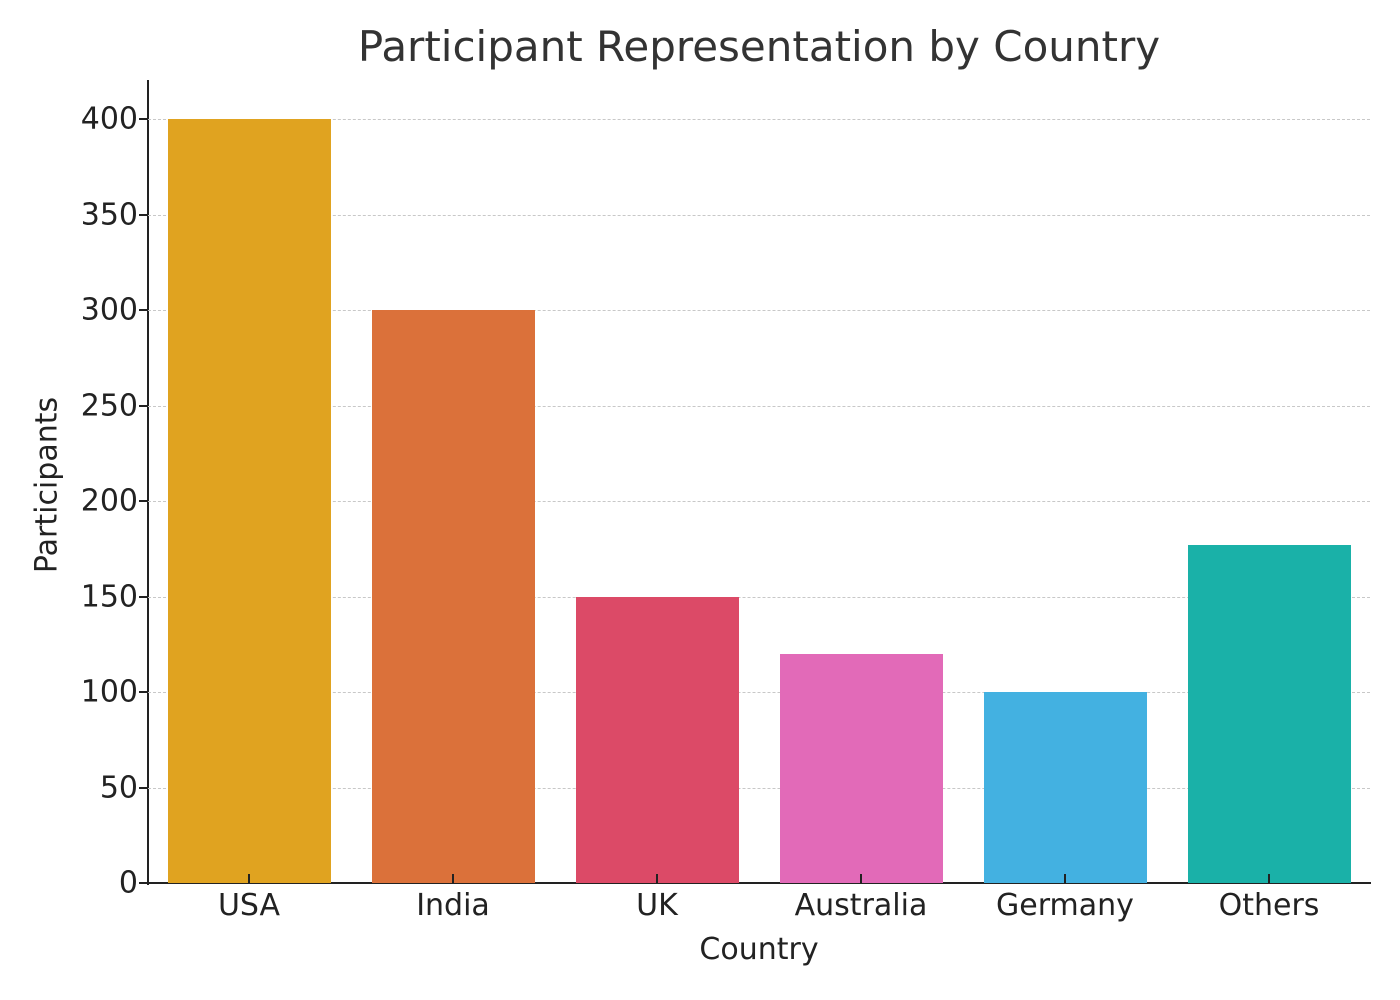 The width and height of the screenshot is (1400, 1000). What do you see at coordinates (1269, 905) in the screenshot?
I see `x-tick-label: Others` at bounding box center [1269, 905].